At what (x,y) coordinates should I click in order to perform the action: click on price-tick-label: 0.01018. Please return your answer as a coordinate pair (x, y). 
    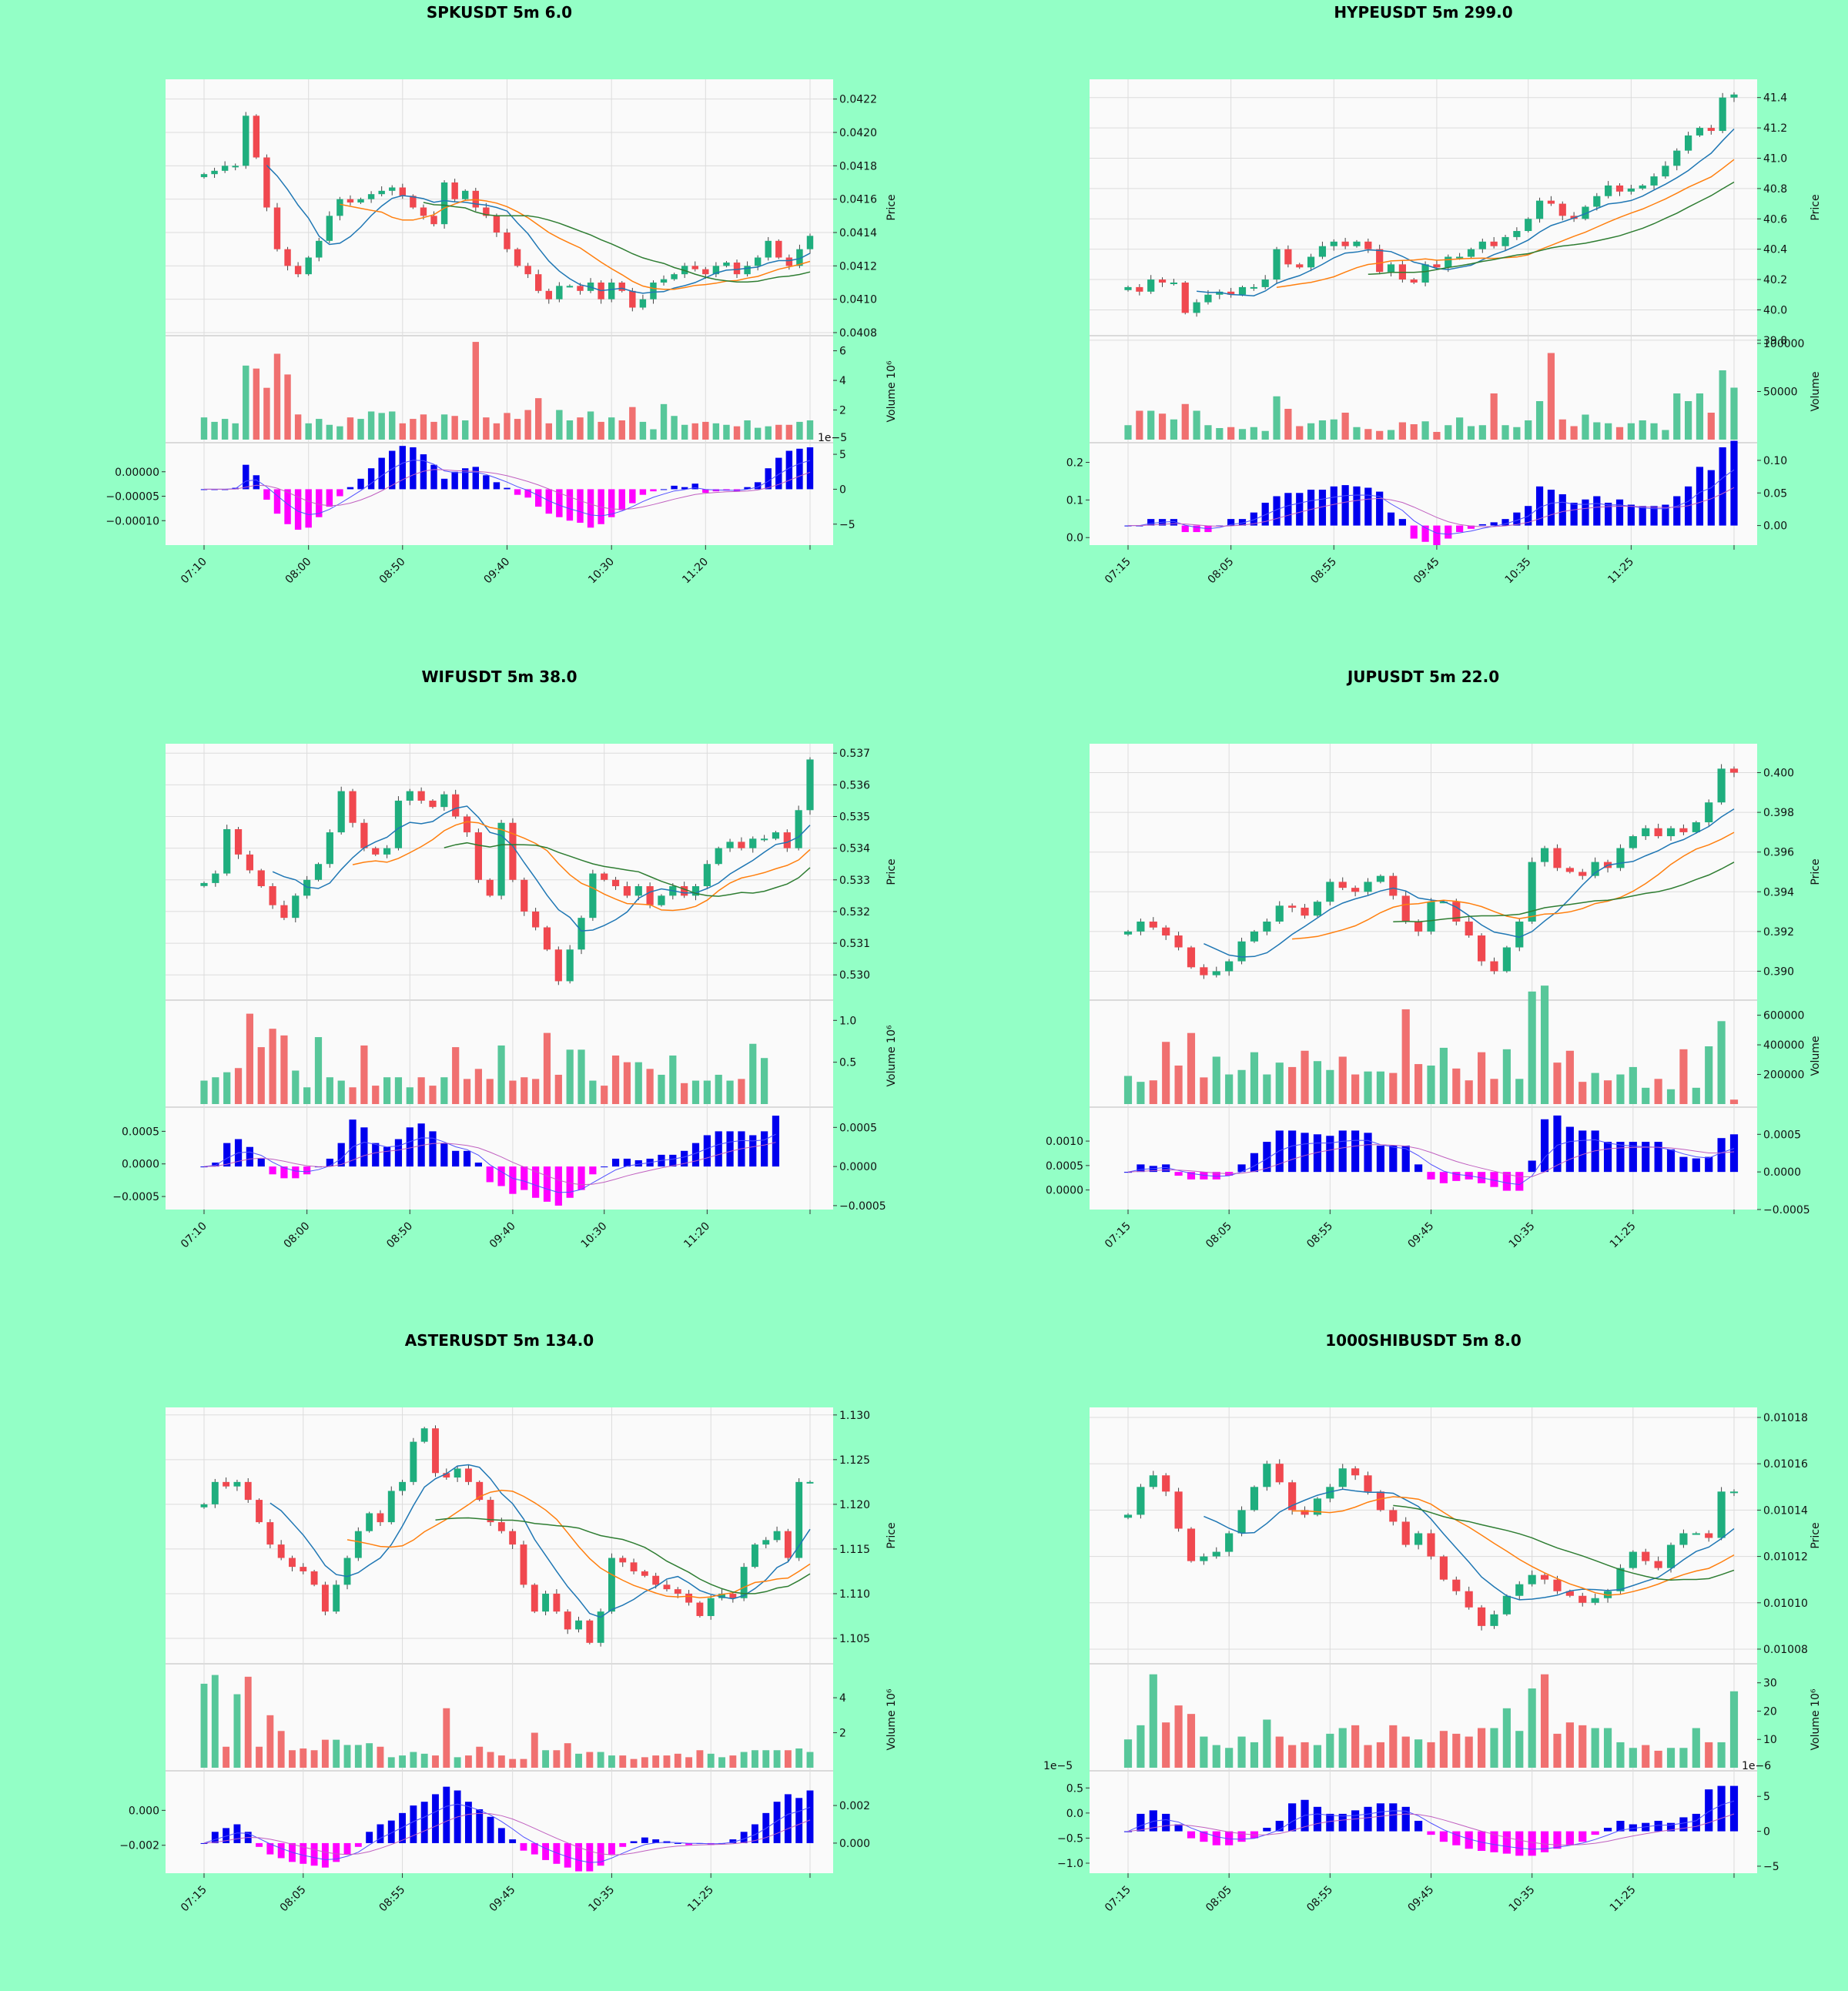
    Looking at the image, I should click on (1785, 1418).